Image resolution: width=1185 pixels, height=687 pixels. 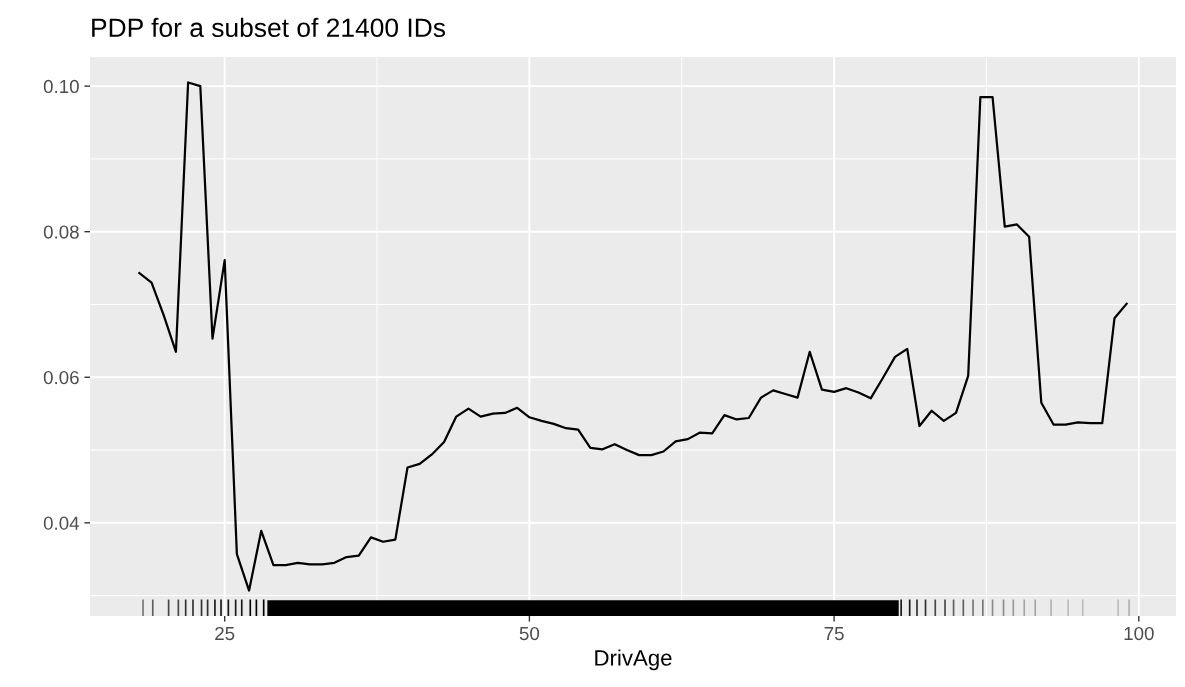 What do you see at coordinates (61, 377) in the screenshot?
I see `y-tick-label: 0.06` at bounding box center [61, 377].